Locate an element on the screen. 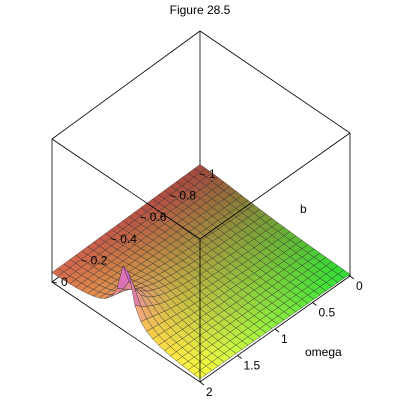 This screenshot has width=400, height=400. b-tick-label: 0 is located at coordinates (64, 282).